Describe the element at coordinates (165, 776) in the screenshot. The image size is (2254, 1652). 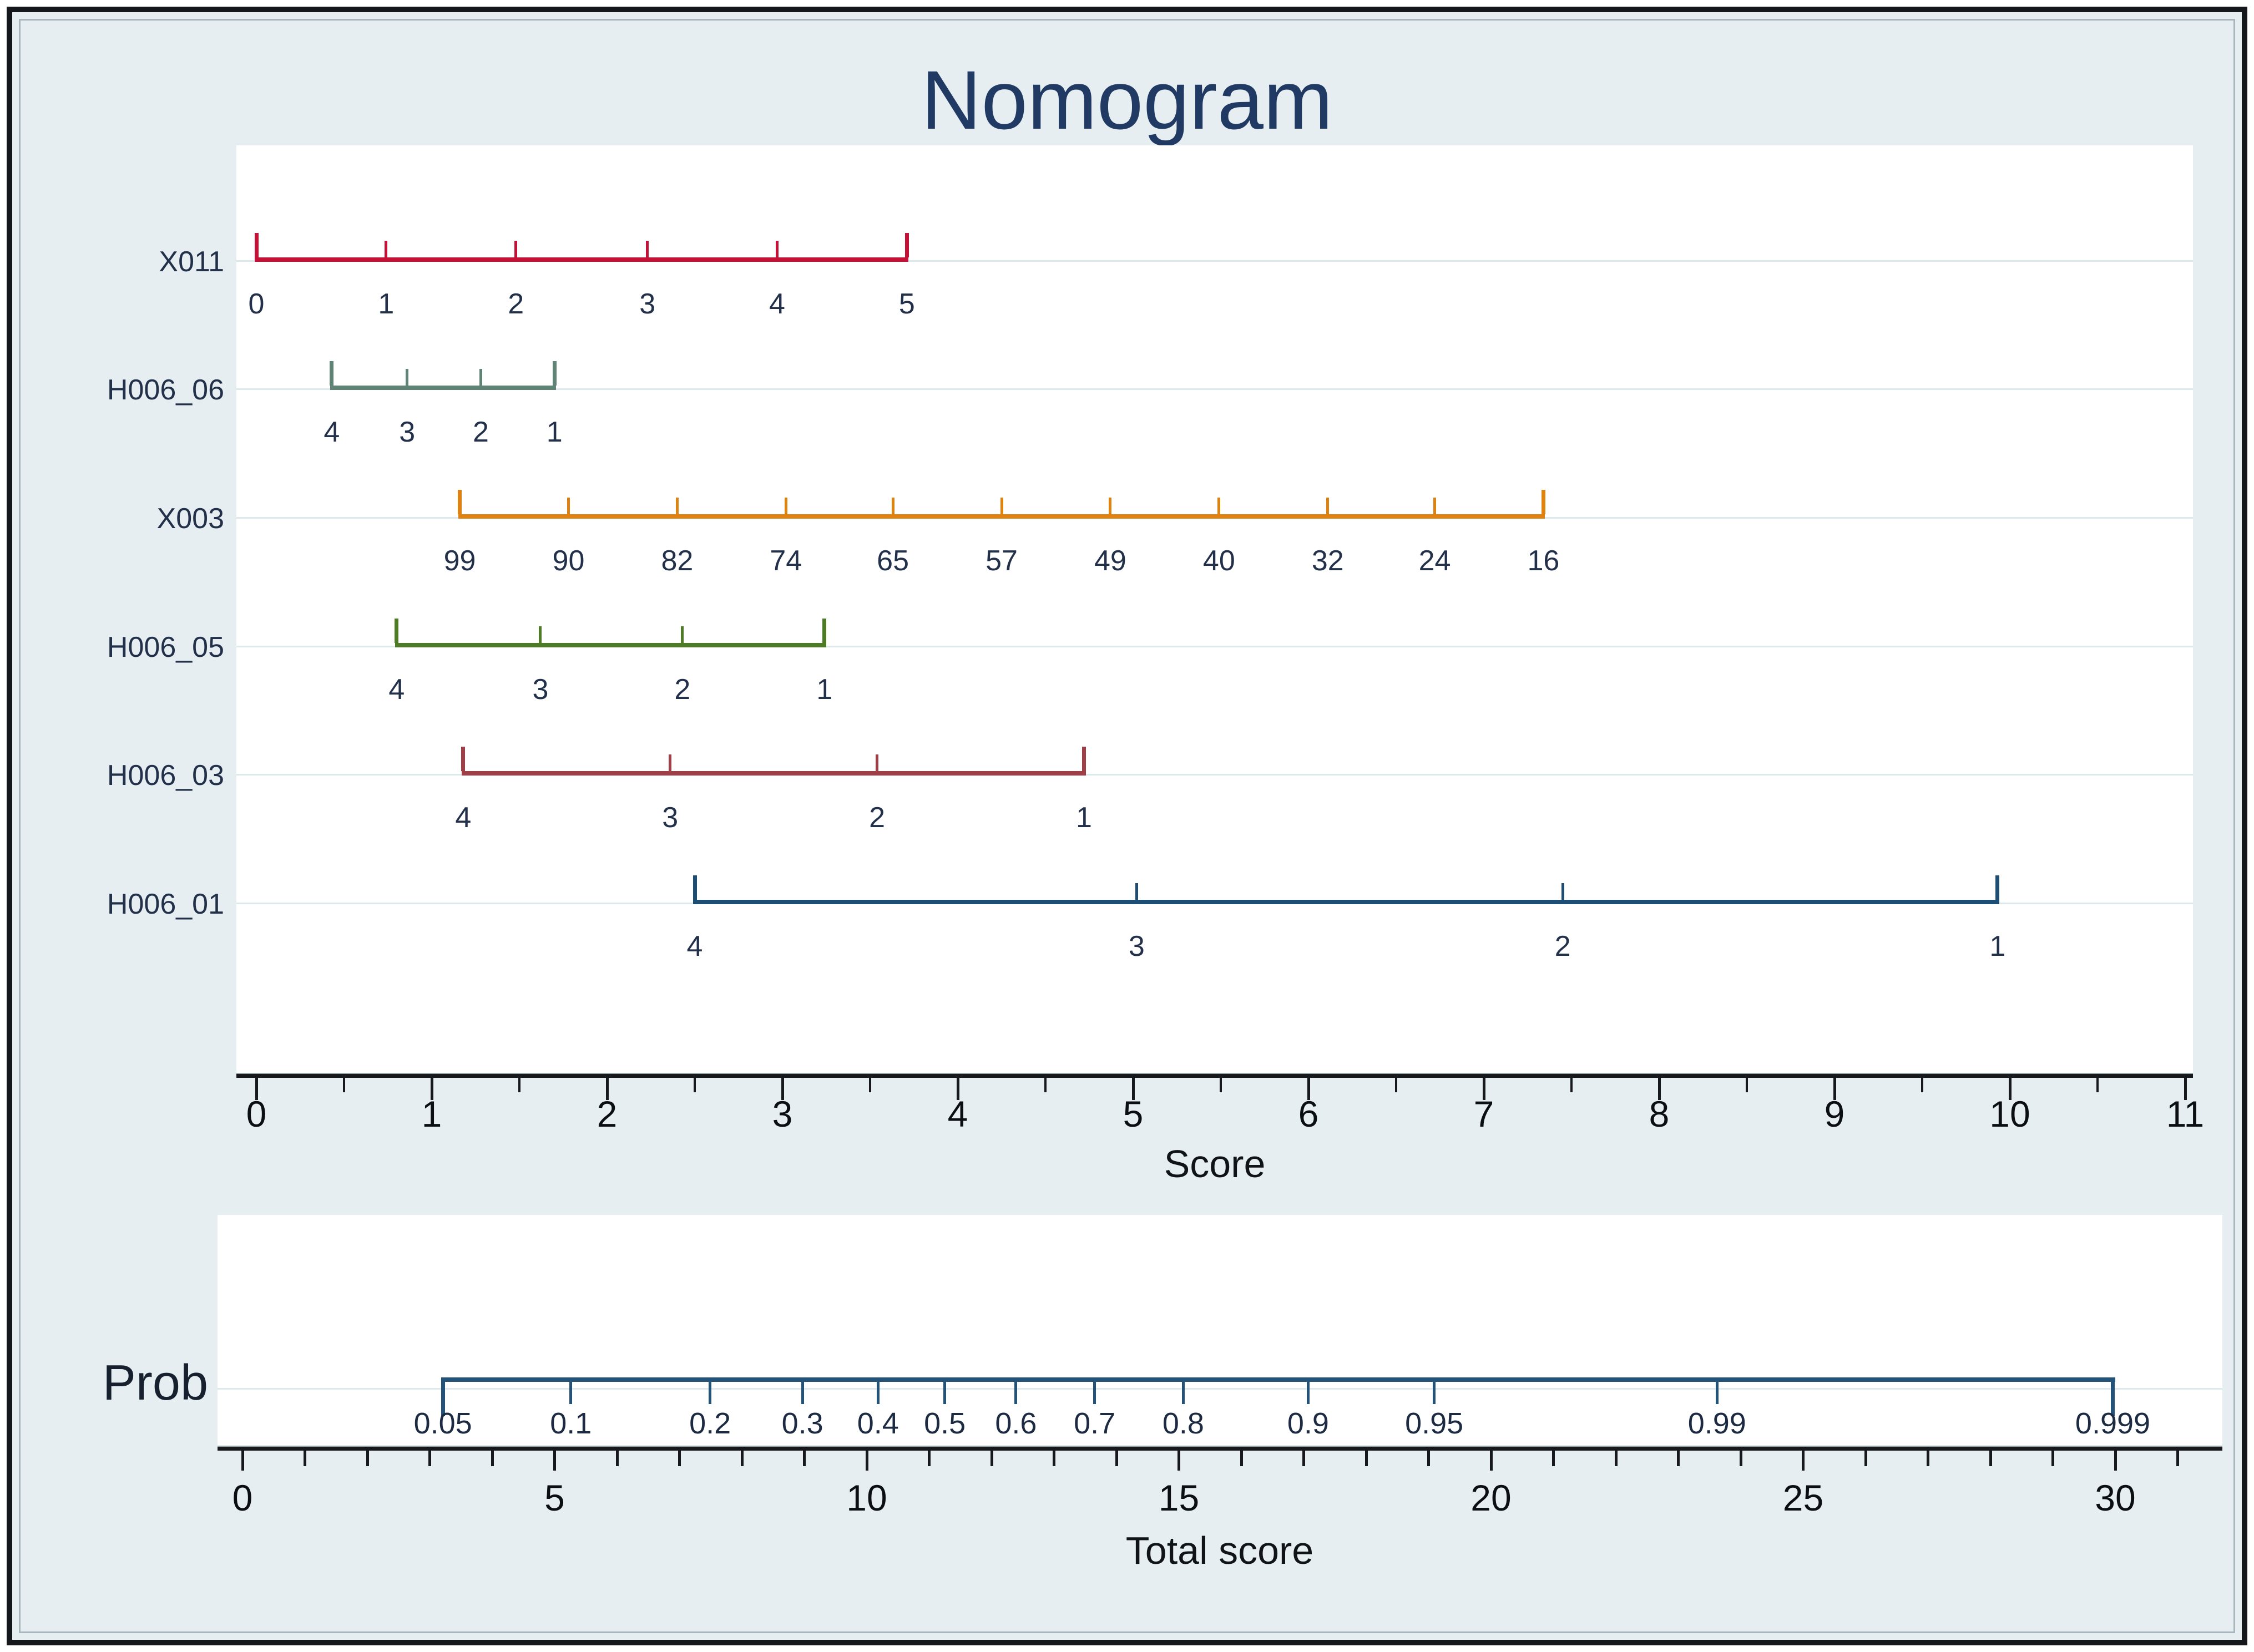
I see `scale-label-H006_03: H006_03` at that location.